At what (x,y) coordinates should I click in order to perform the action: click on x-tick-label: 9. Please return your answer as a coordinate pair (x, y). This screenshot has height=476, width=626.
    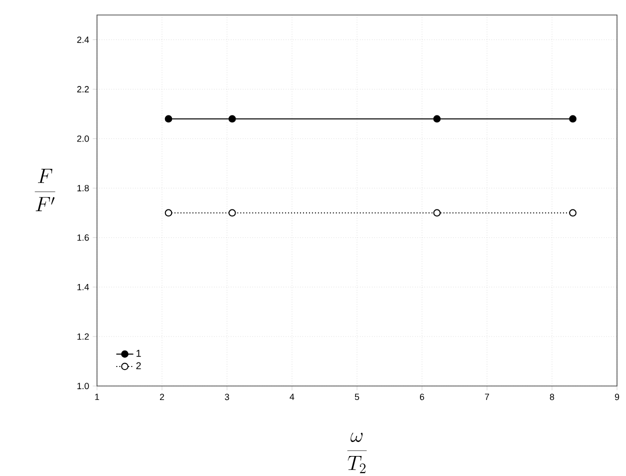
    Looking at the image, I should click on (617, 397).